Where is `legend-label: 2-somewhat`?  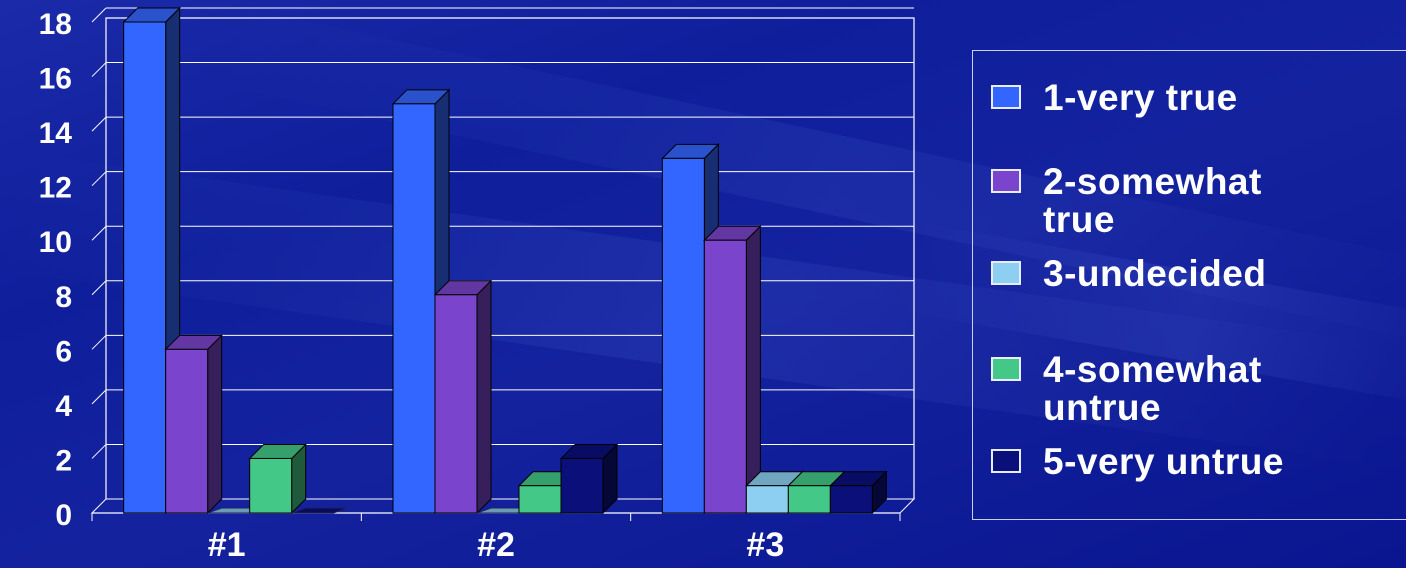
legend-label: 2-somewhat is located at coordinates (1152, 181).